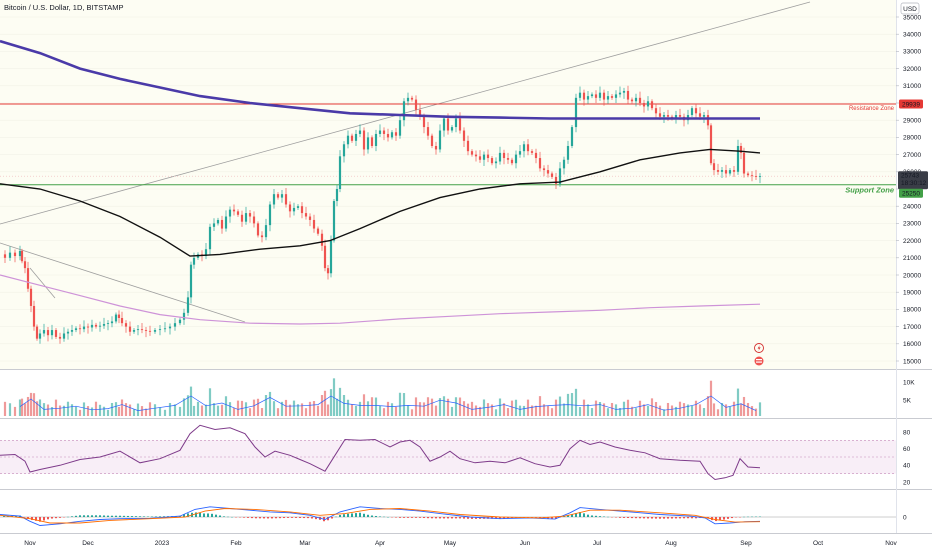 Image resolution: width=932 pixels, height=550 pixels. I want to click on volume-pane, so click(382, 397).